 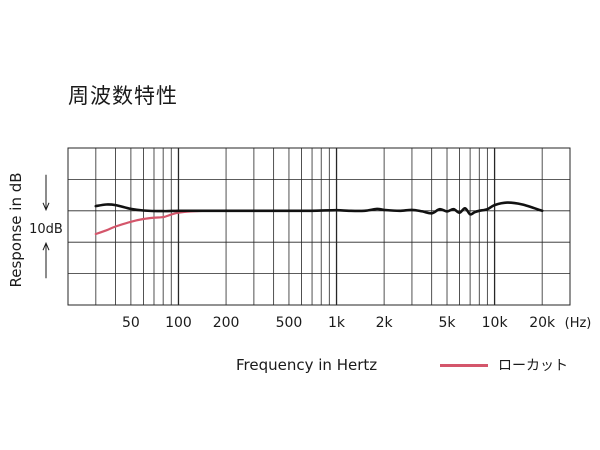 I want to click on x-tick-label: 200, so click(x=226, y=323).